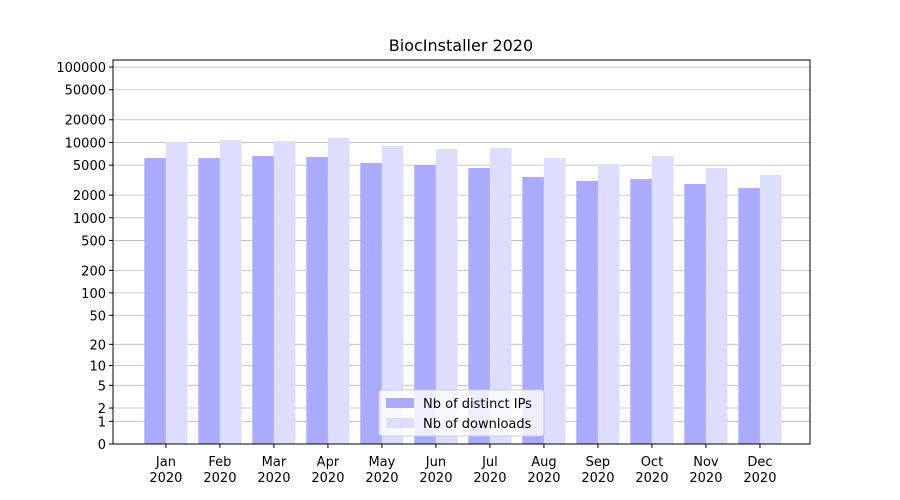 Image resolution: width=900 pixels, height=500 pixels. I want to click on x-tick-label: Nov 2020, so click(705, 470).